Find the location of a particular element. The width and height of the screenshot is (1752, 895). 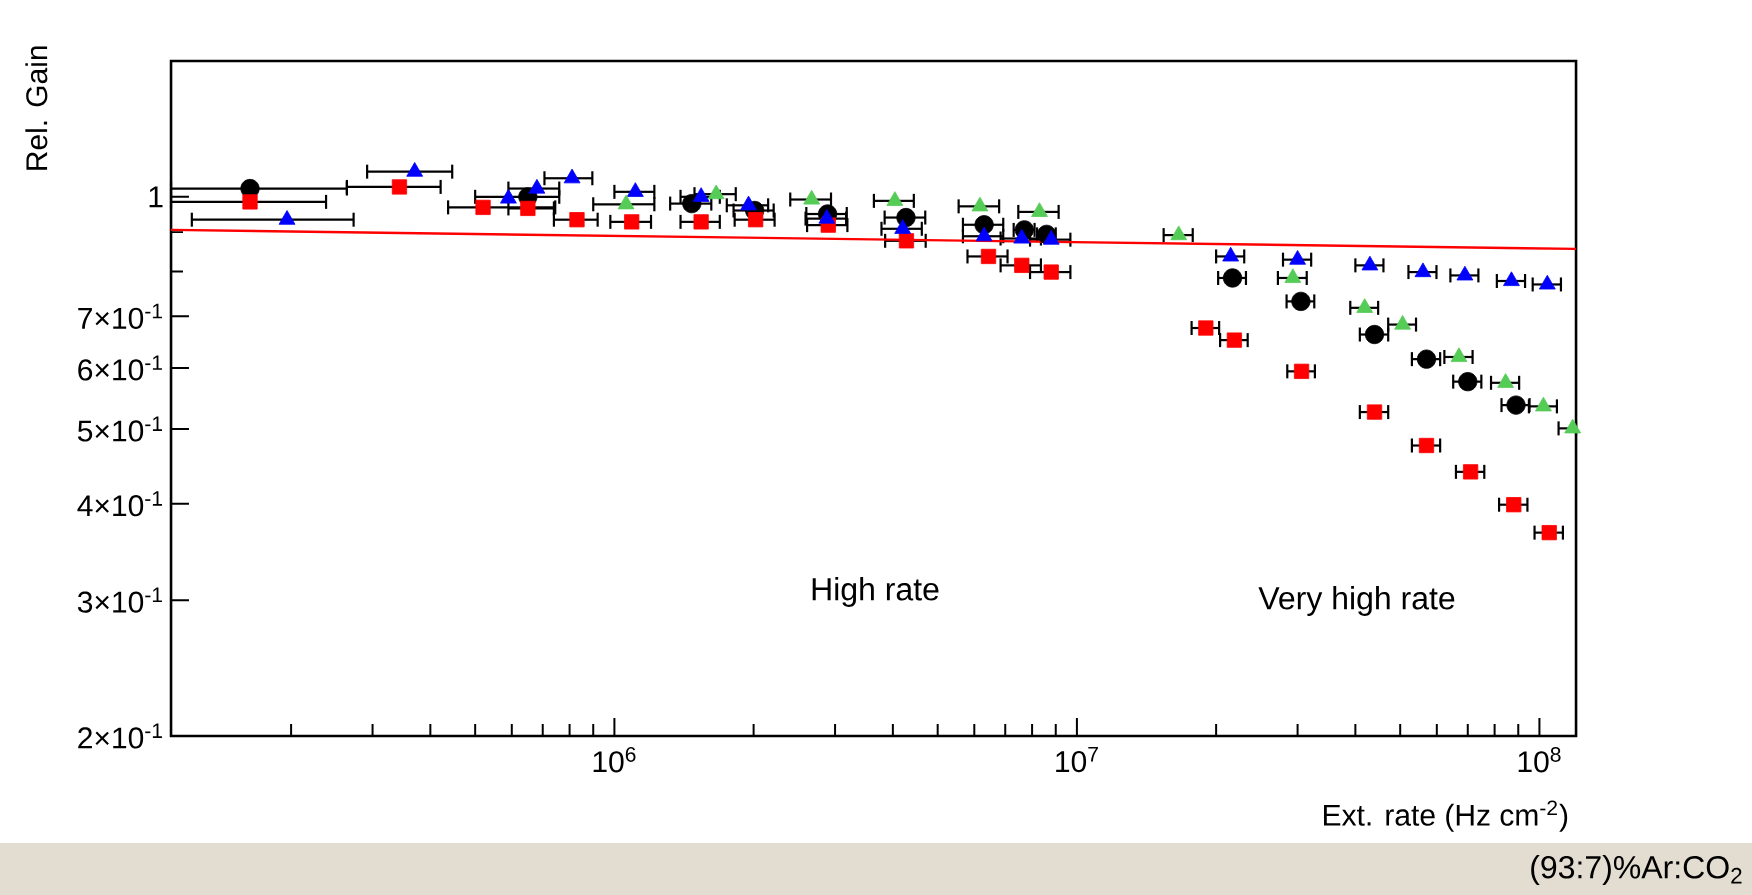

x-axis-title: Ext. rate (Hz cm$^{-2}$) is located at coordinates (1446, 816).